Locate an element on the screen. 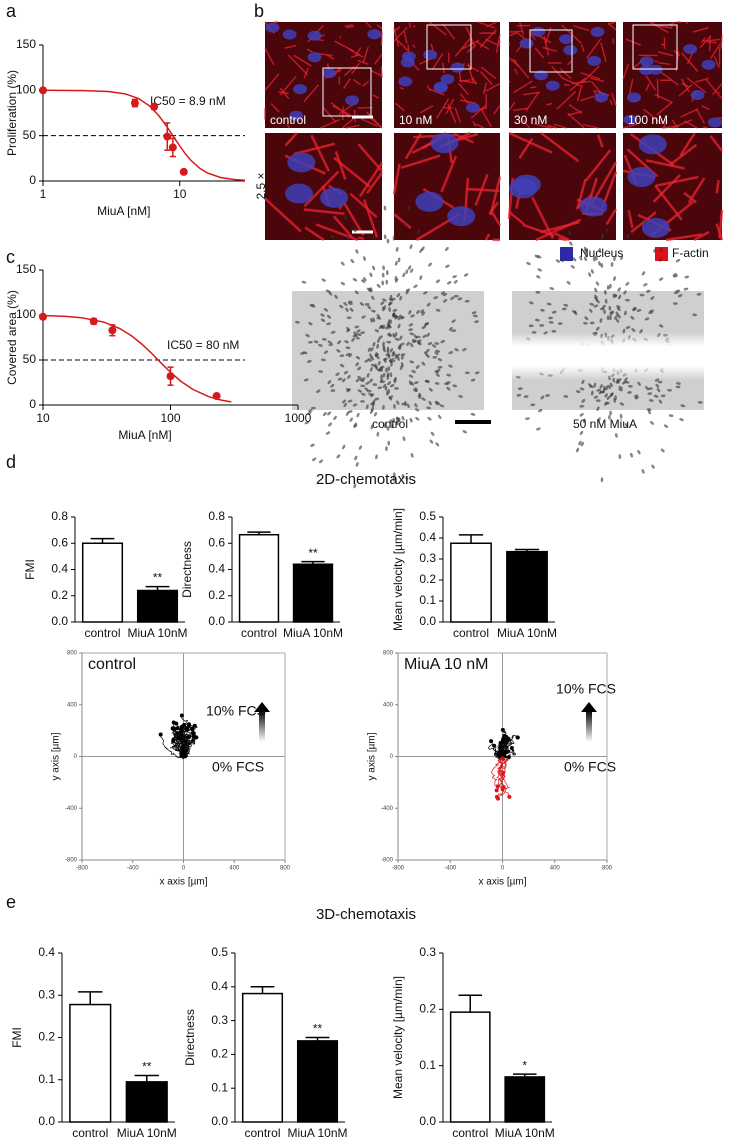  annotation: IC50 = 80 nM is located at coordinates (203, 345).